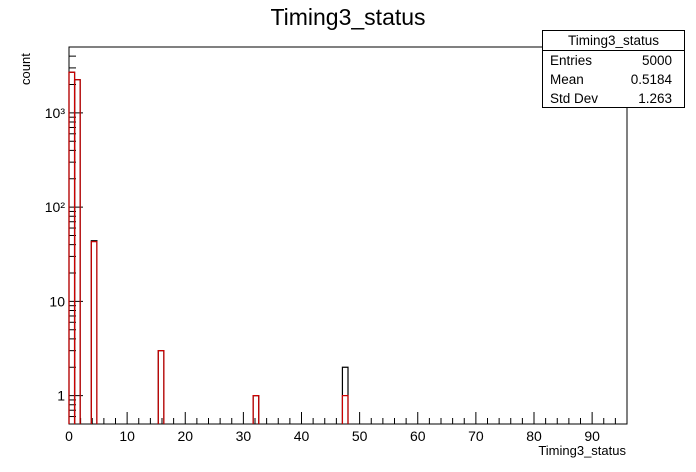 Image resolution: width=696 pixels, height=472 pixels. I want to click on y-tick-label: 10², so click(55, 207).